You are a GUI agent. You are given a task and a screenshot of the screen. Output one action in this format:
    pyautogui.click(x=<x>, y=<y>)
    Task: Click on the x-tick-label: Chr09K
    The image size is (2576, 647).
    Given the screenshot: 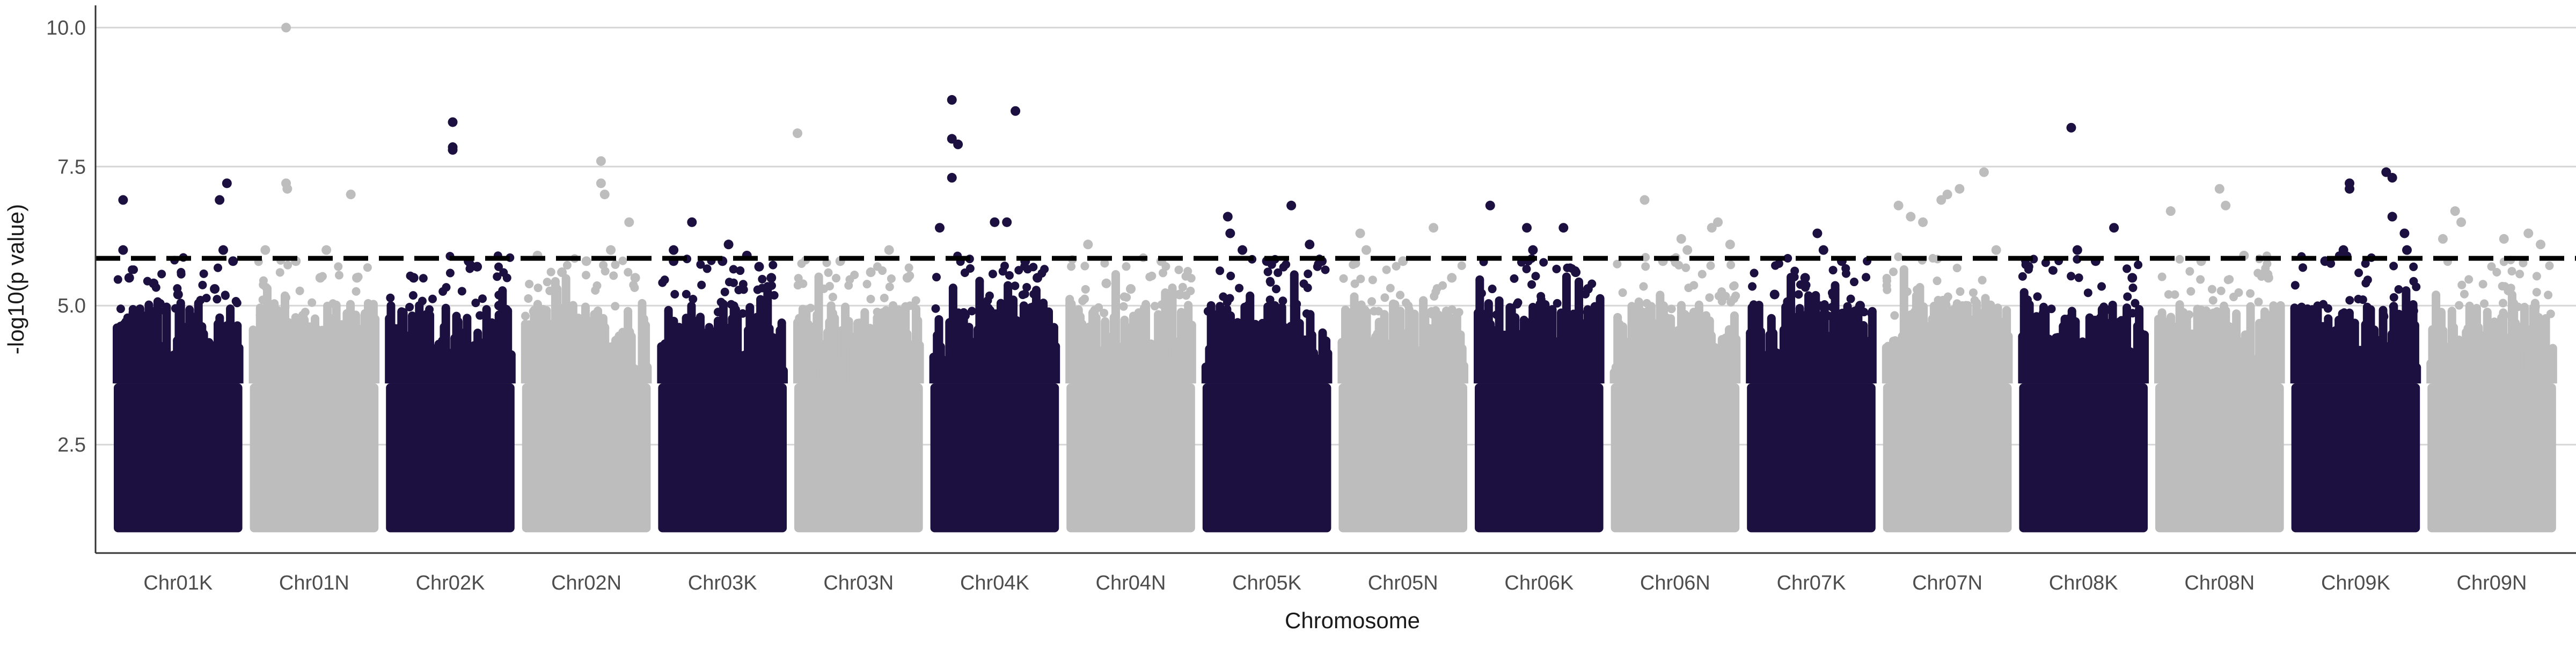 What is the action you would take?
    pyautogui.click(x=2355, y=583)
    